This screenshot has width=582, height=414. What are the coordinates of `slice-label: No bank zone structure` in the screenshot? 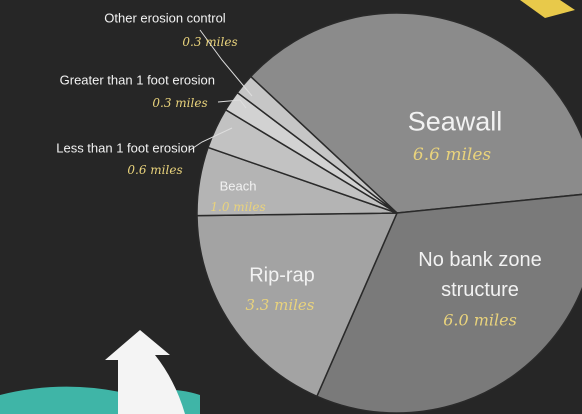 It's located at (480, 275).